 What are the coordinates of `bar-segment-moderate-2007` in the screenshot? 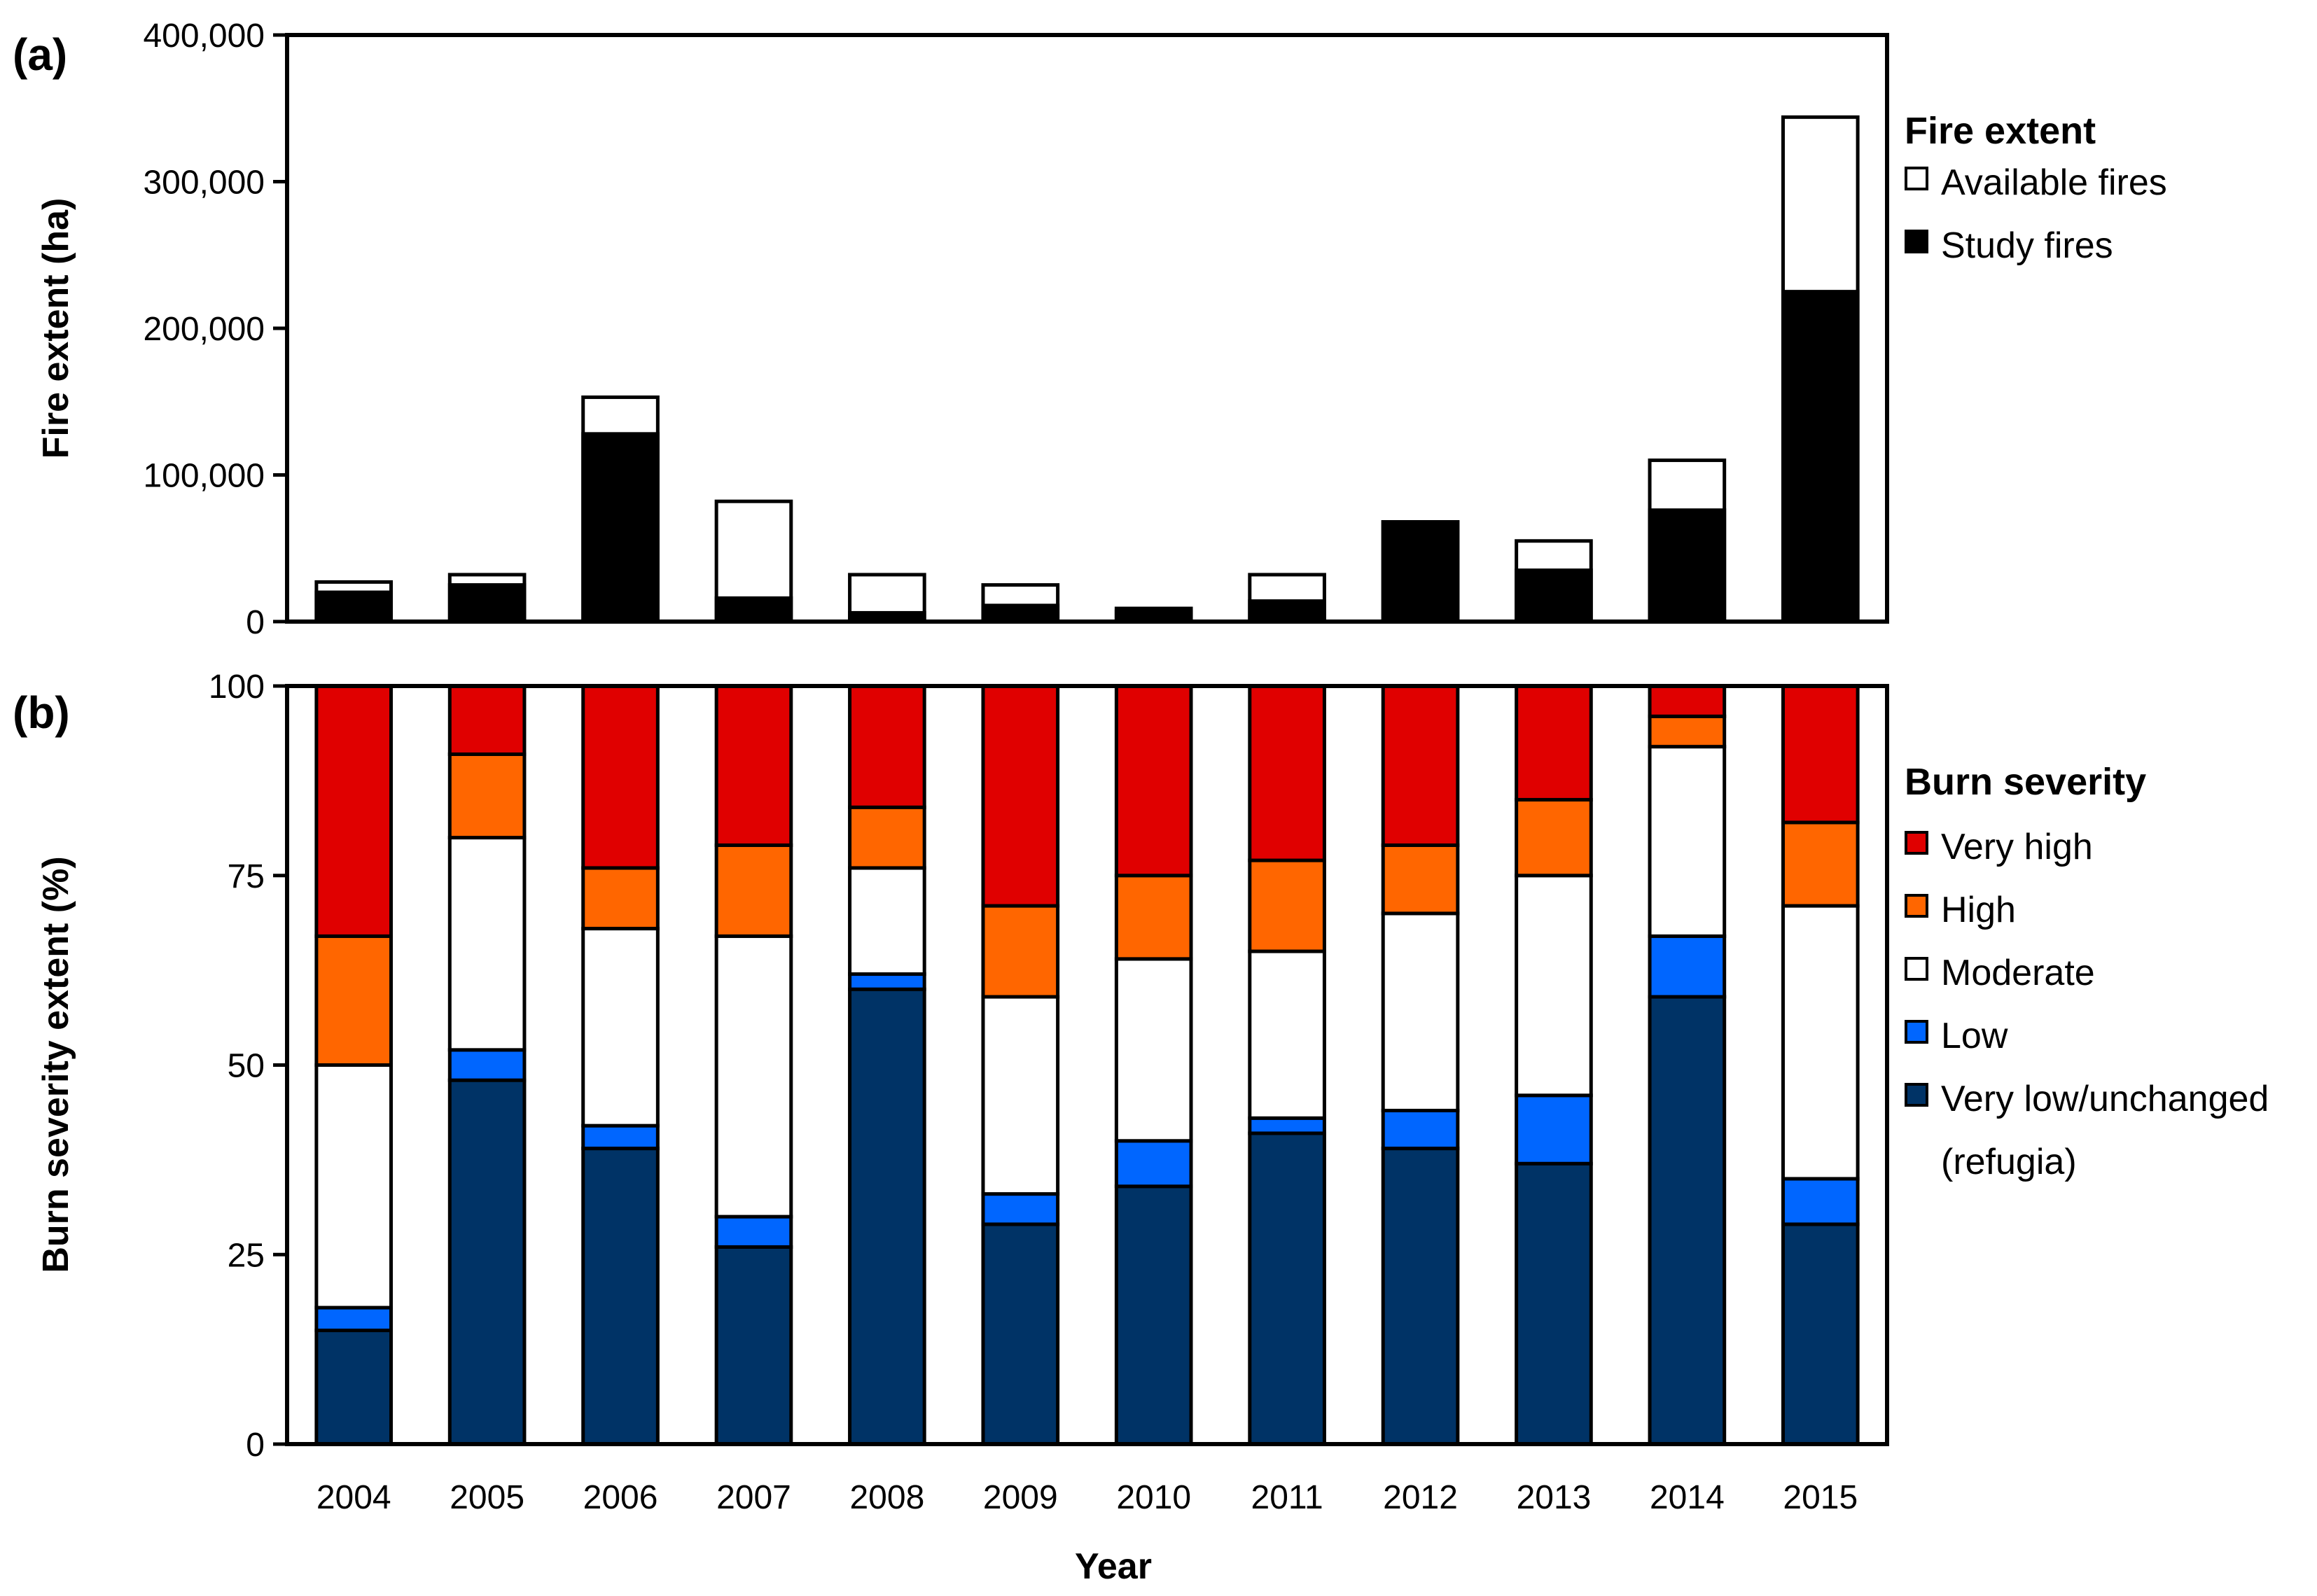 It's located at (754, 1076).